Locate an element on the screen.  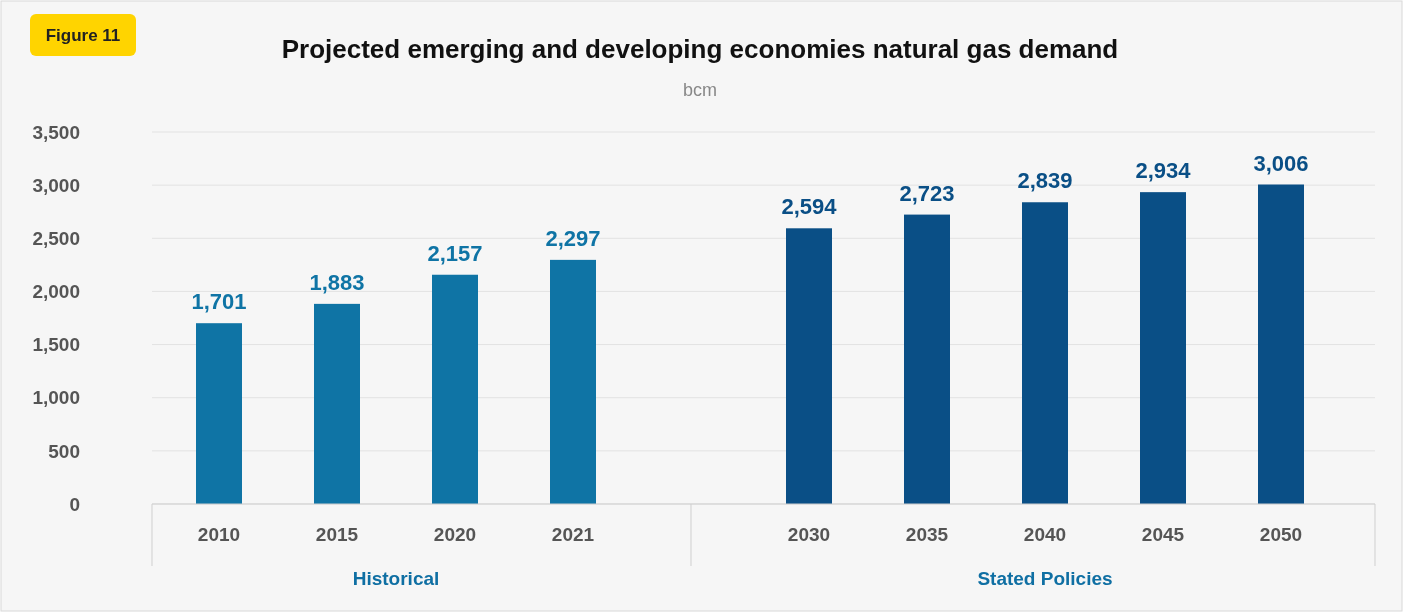
x-tick-label: 2030 is located at coordinates (809, 534).